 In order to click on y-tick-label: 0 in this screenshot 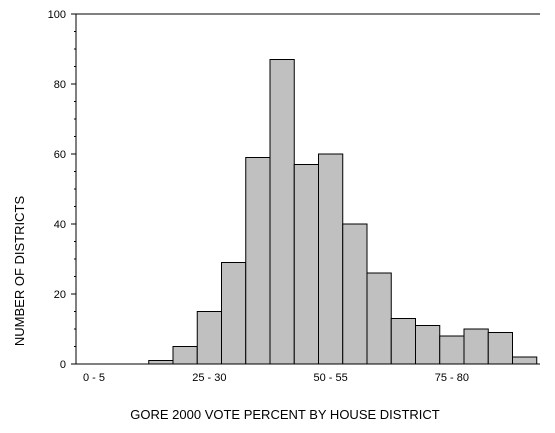, I will do `click(63, 365)`.